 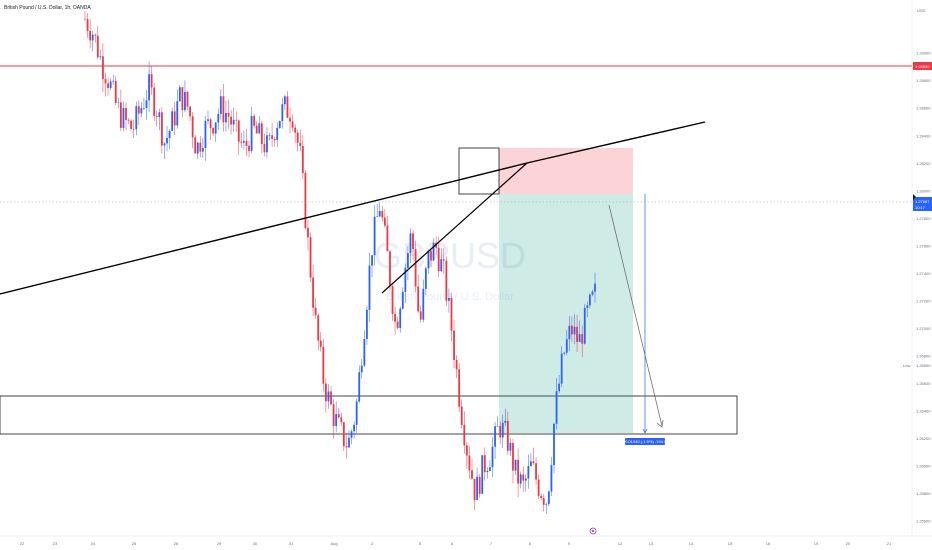 What do you see at coordinates (923, 108) in the screenshot?
I see `y-tick-label: 1.28600` at bounding box center [923, 108].